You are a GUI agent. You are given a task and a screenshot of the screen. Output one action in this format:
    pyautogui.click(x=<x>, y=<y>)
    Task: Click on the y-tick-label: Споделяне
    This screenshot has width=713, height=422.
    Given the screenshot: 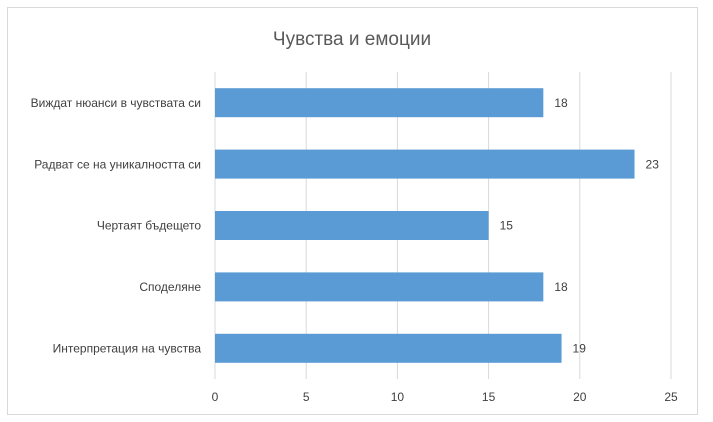 What is the action you would take?
    pyautogui.click(x=170, y=287)
    